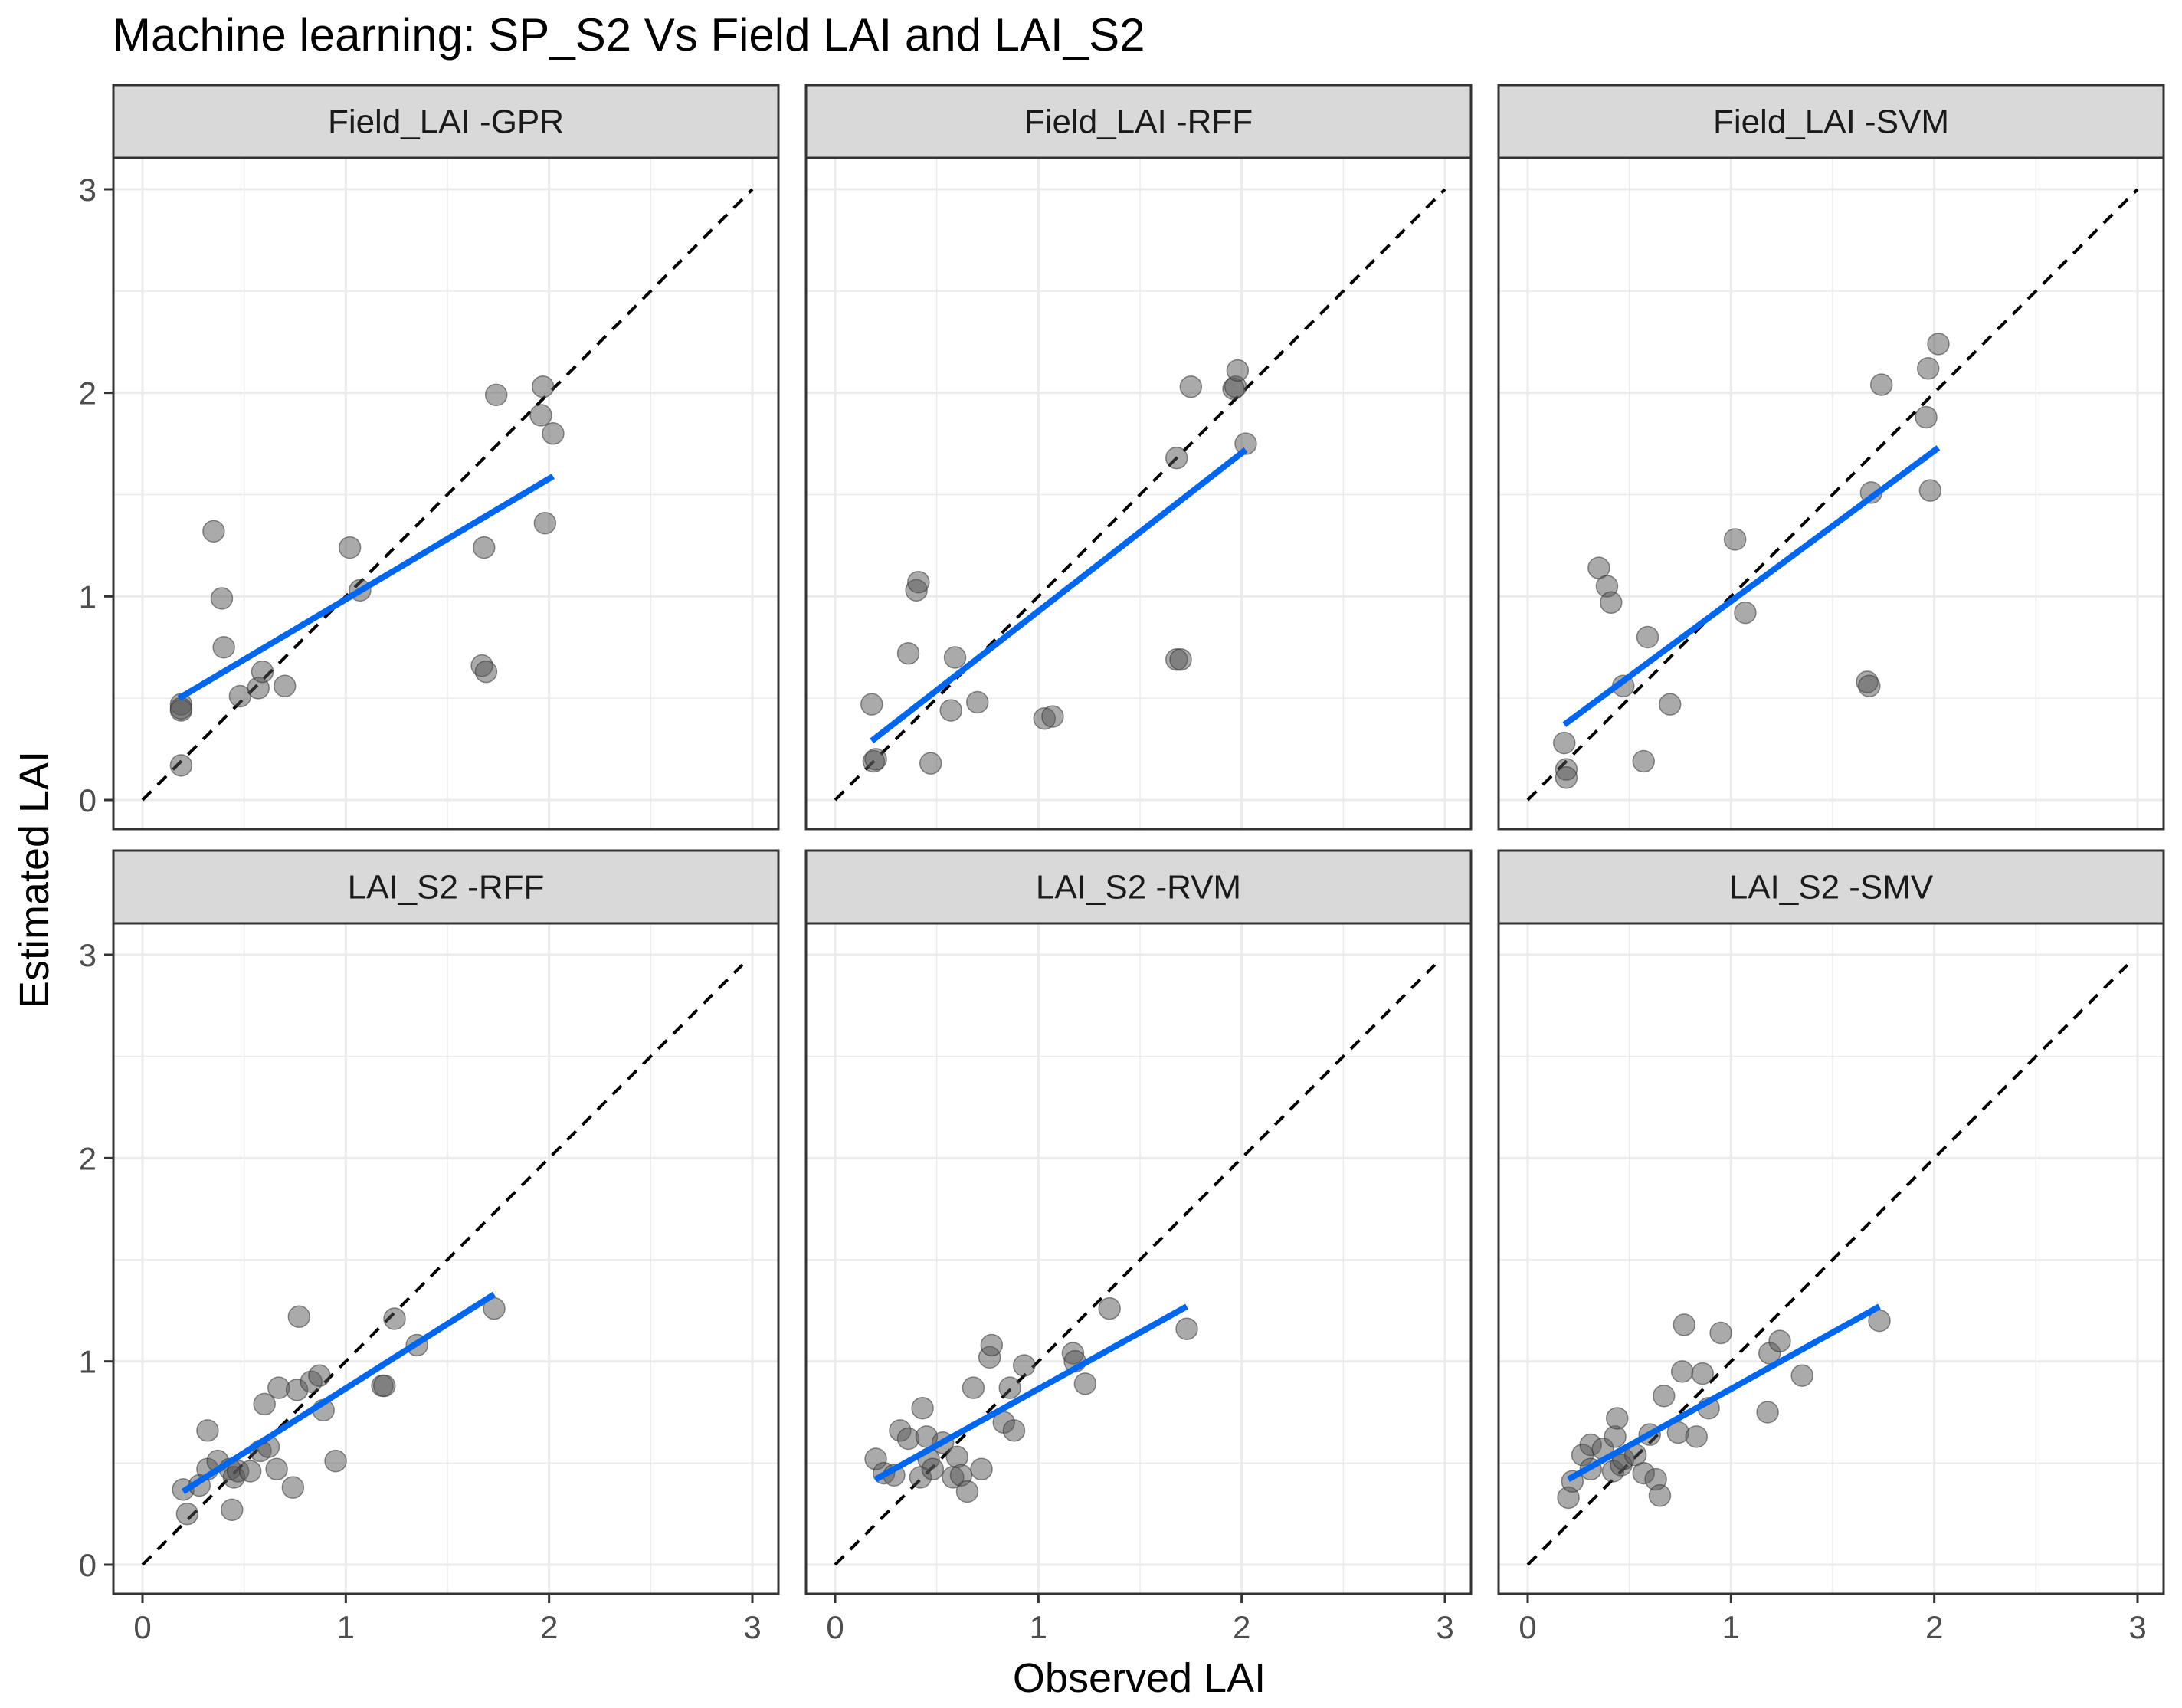 The image size is (2182, 1708). I want to click on x-axis-label: Observed LAI, so click(1139, 1678).